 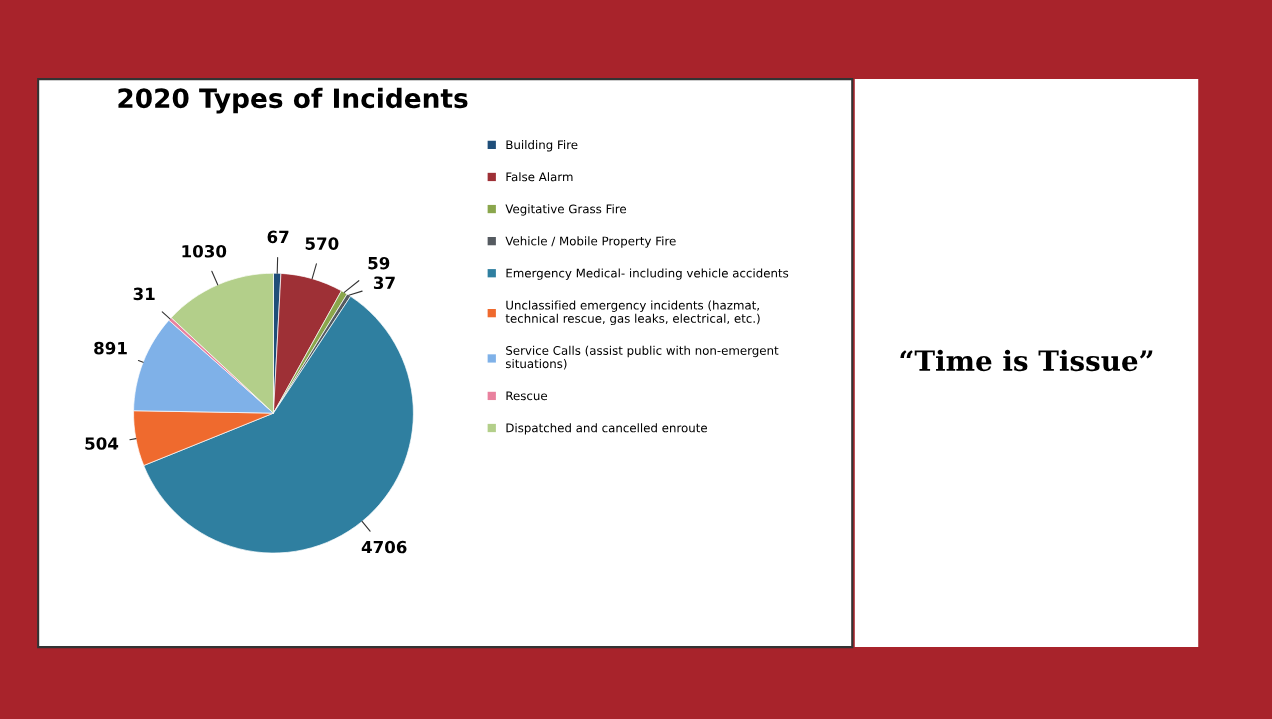 What do you see at coordinates (384, 283) in the screenshot?
I see `data-label: 37` at bounding box center [384, 283].